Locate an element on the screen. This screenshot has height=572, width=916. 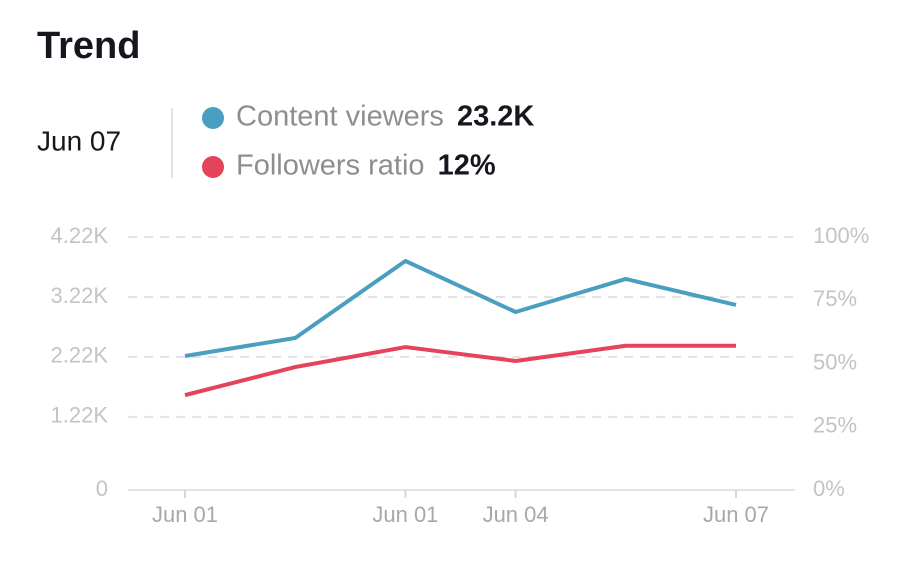
y-tick-label: 3.22K is located at coordinates (80, 295).